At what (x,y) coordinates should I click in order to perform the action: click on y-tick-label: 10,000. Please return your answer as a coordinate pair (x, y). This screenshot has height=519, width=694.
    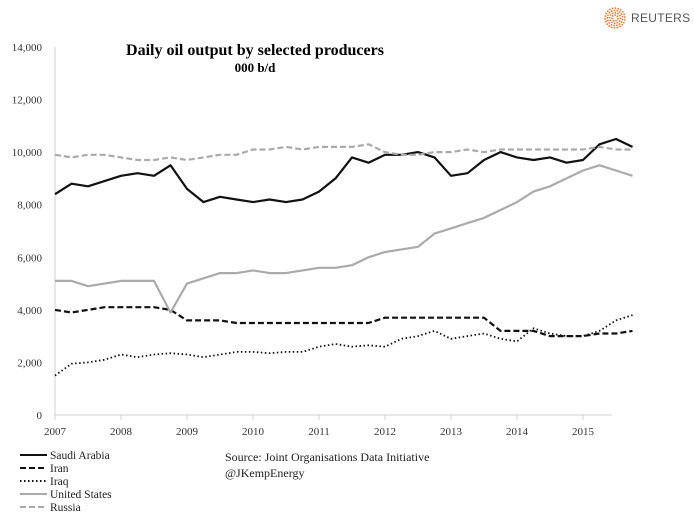
    Looking at the image, I should click on (27, 153).